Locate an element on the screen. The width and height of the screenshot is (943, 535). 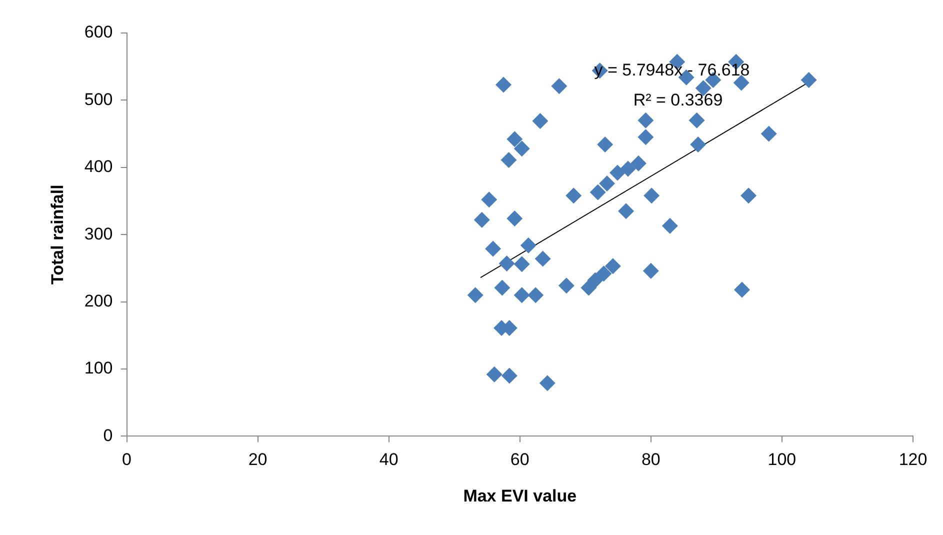
x-tick-label: 40 is located at coordinates (388, 460).